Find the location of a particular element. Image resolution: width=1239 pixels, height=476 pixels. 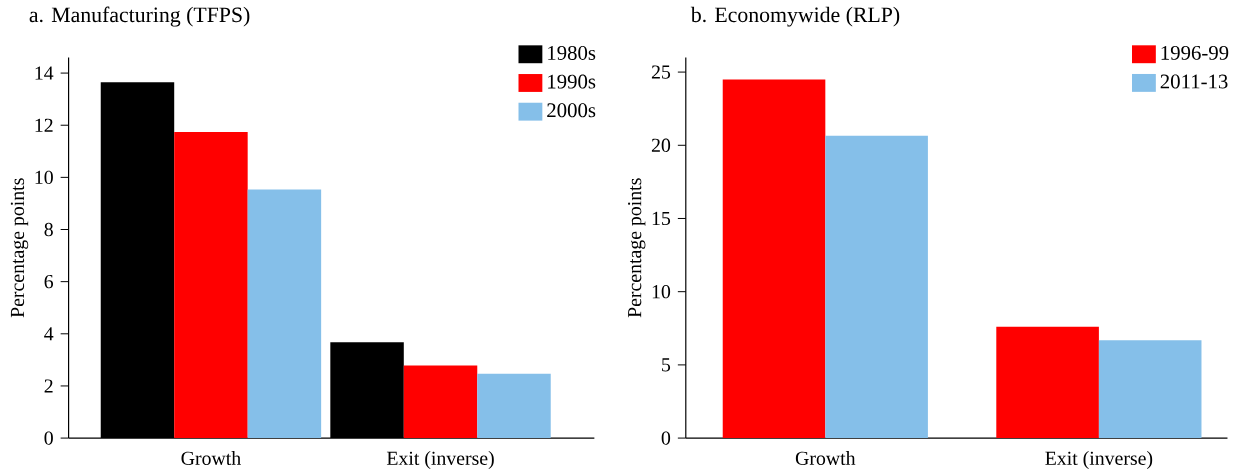

legend-label: 2000s is located at coordinates (571, 110).